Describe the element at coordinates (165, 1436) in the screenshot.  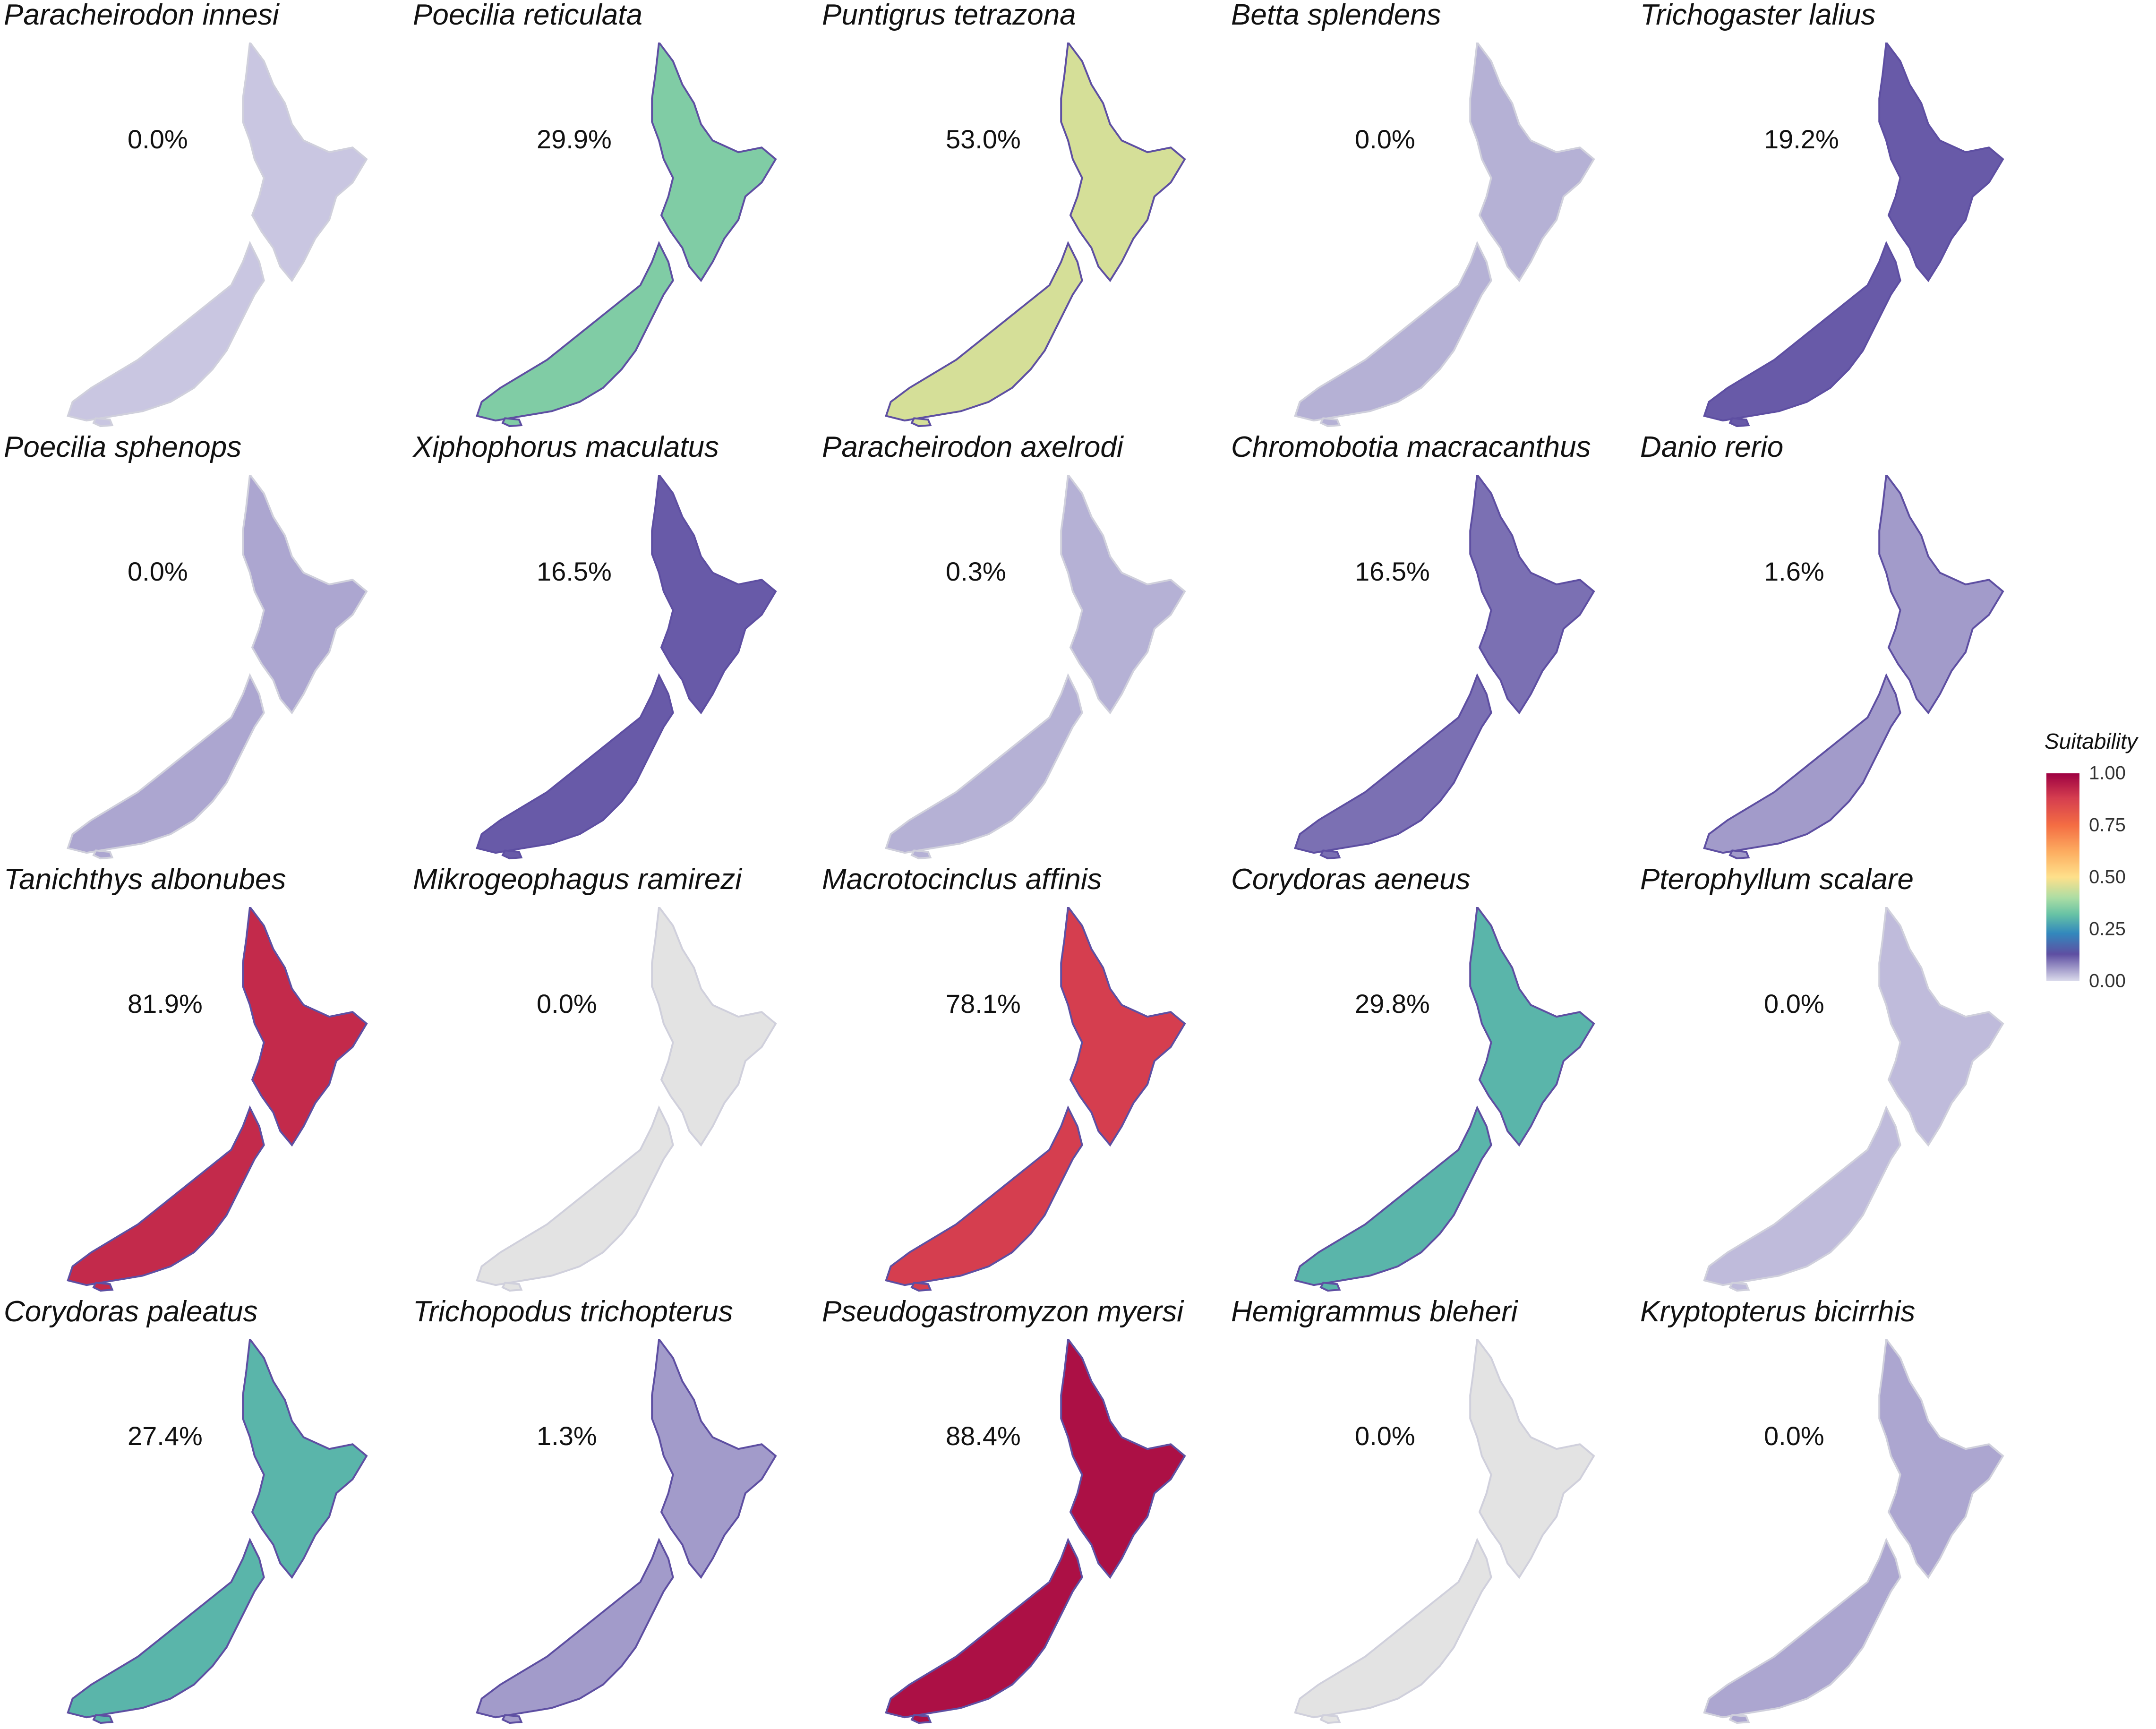
I see `suitable-area-percent: 27.4%` at that location.